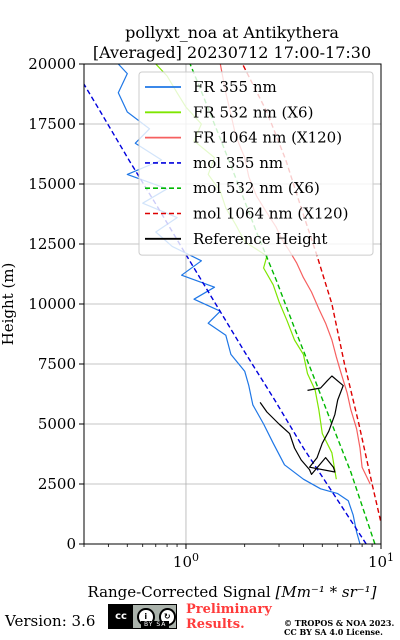 This screenshot has height=640, width=400. I want to click on preliminary-notice: Preliminary Results., so click(229, 617).